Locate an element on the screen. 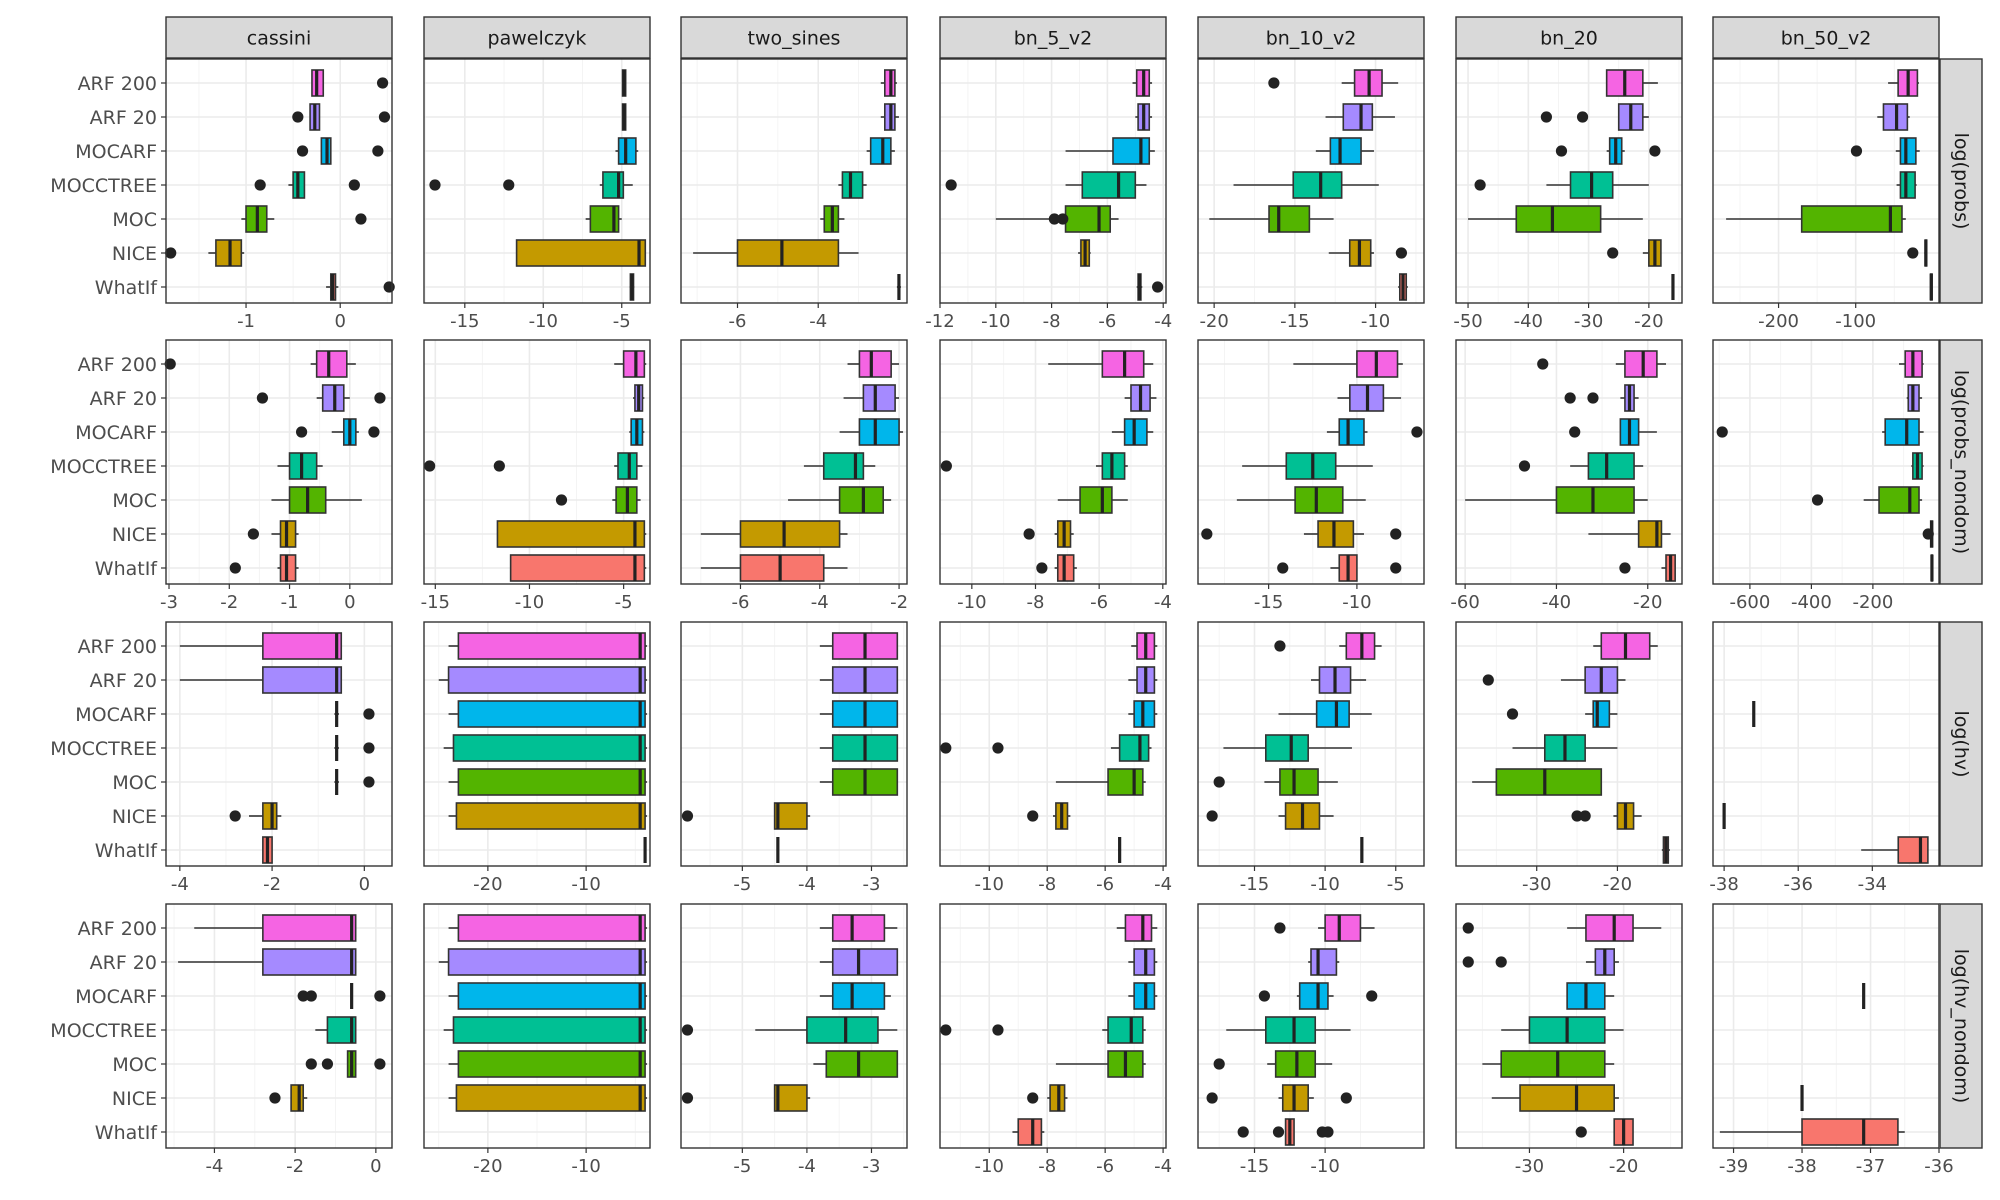 The height and width of the screenshot is (1200, 2000). x-tick-label: -2 is located at coordinates (229, 602).